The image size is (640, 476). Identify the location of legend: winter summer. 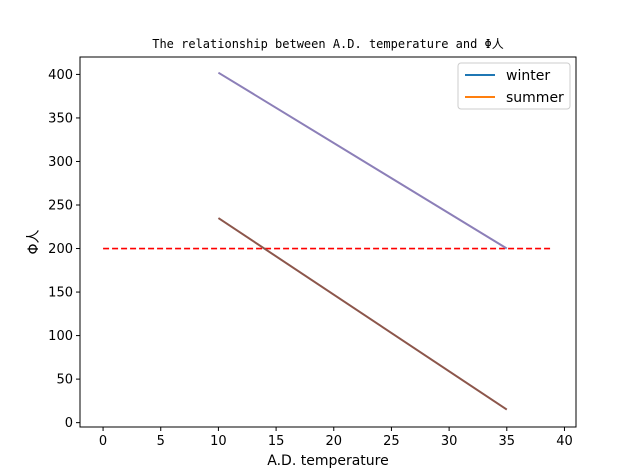
(514, 86).